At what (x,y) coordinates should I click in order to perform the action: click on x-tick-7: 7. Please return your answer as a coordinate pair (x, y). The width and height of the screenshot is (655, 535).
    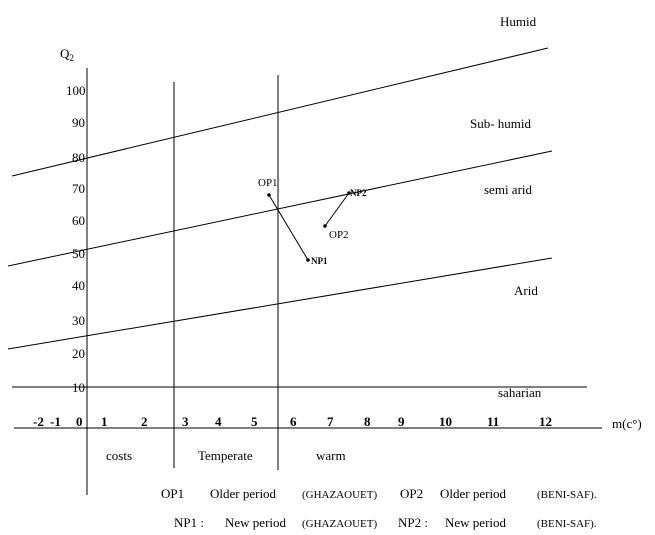
    Looking at the image, I should click on (330, 421).